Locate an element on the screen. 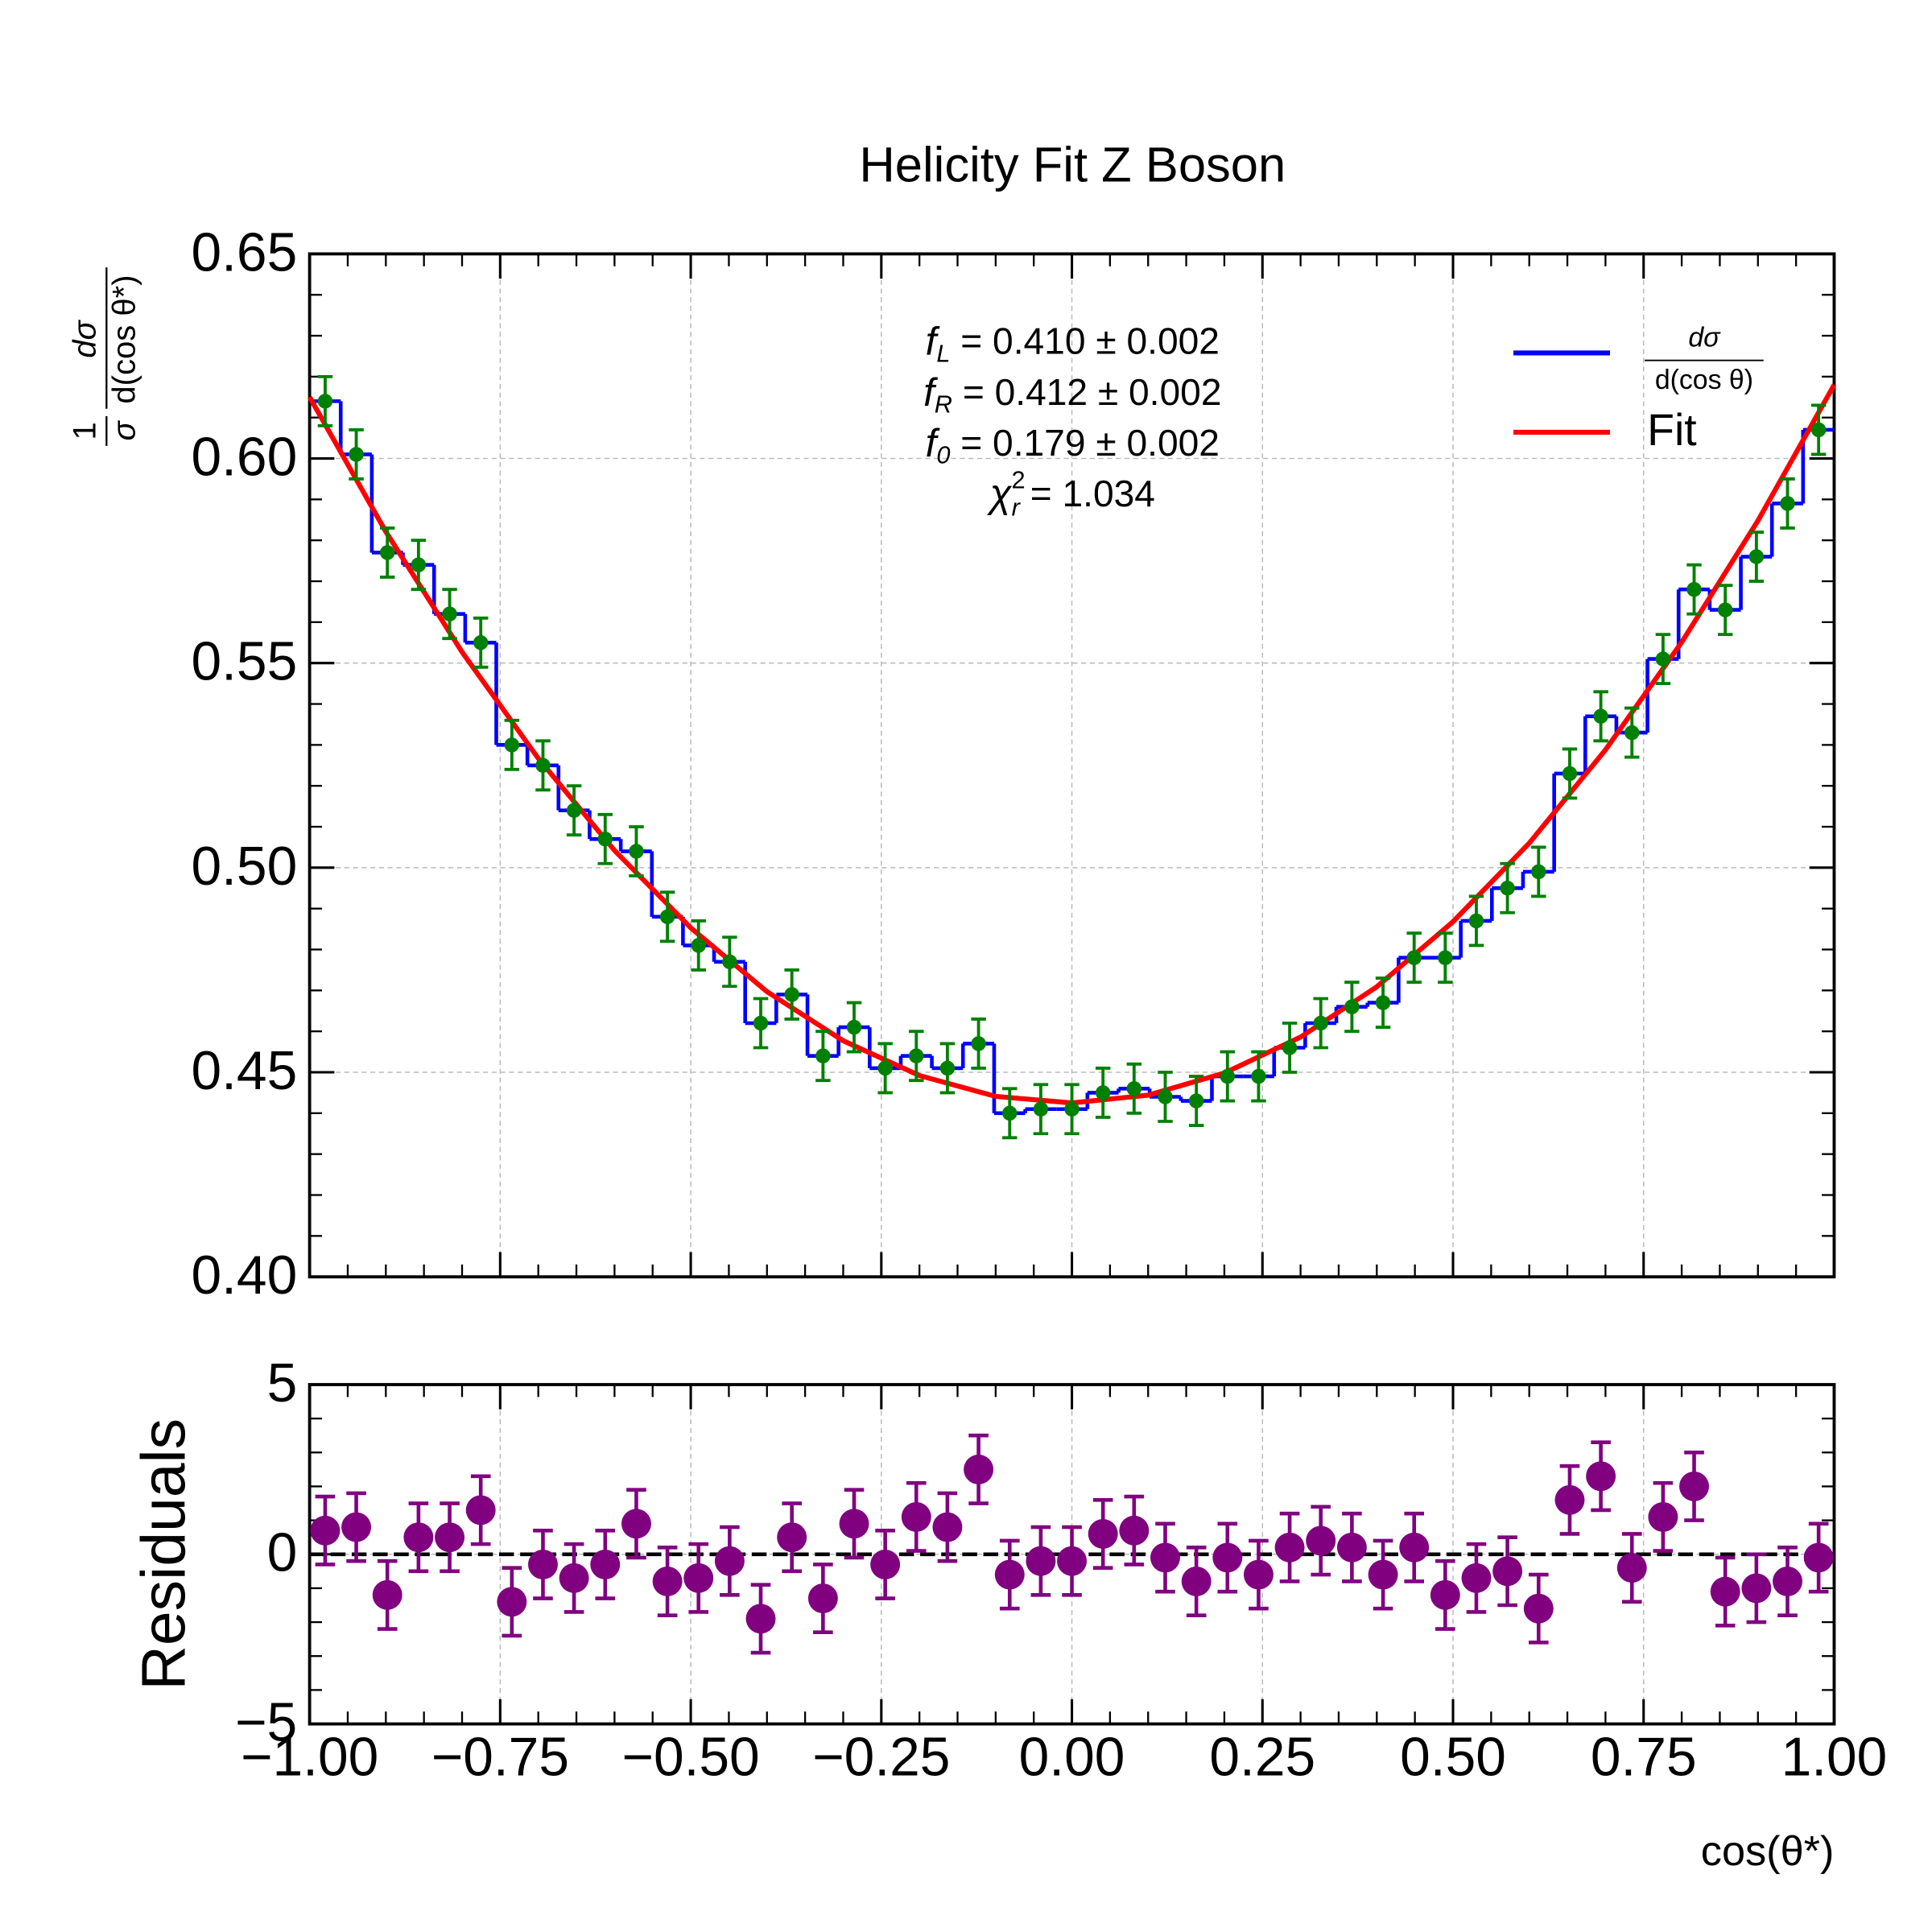  annotation: χ2 r = 1.034 is located at coordinates (1071, 494).